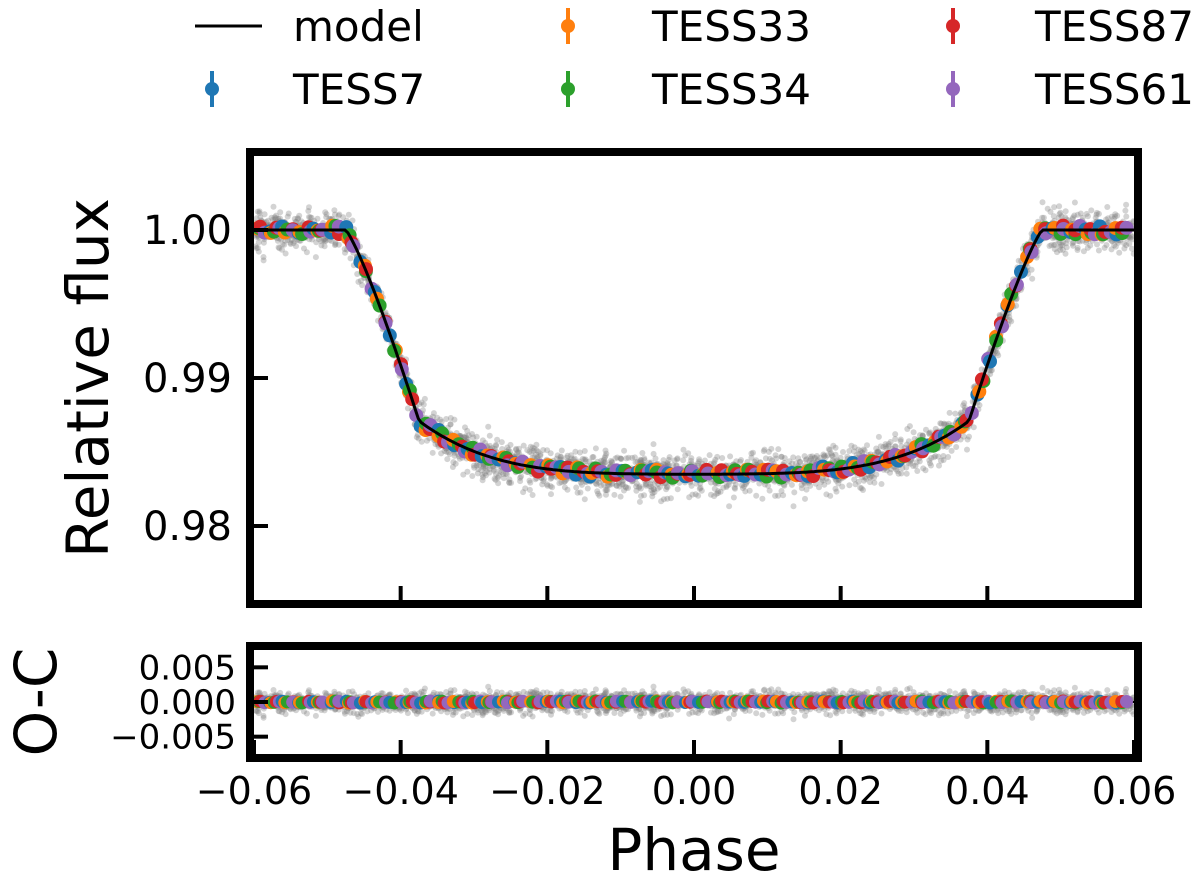  Describe the element at coordinates (187, 379) in the screenshot. I see `y-tick-label: 0.99` at that location.